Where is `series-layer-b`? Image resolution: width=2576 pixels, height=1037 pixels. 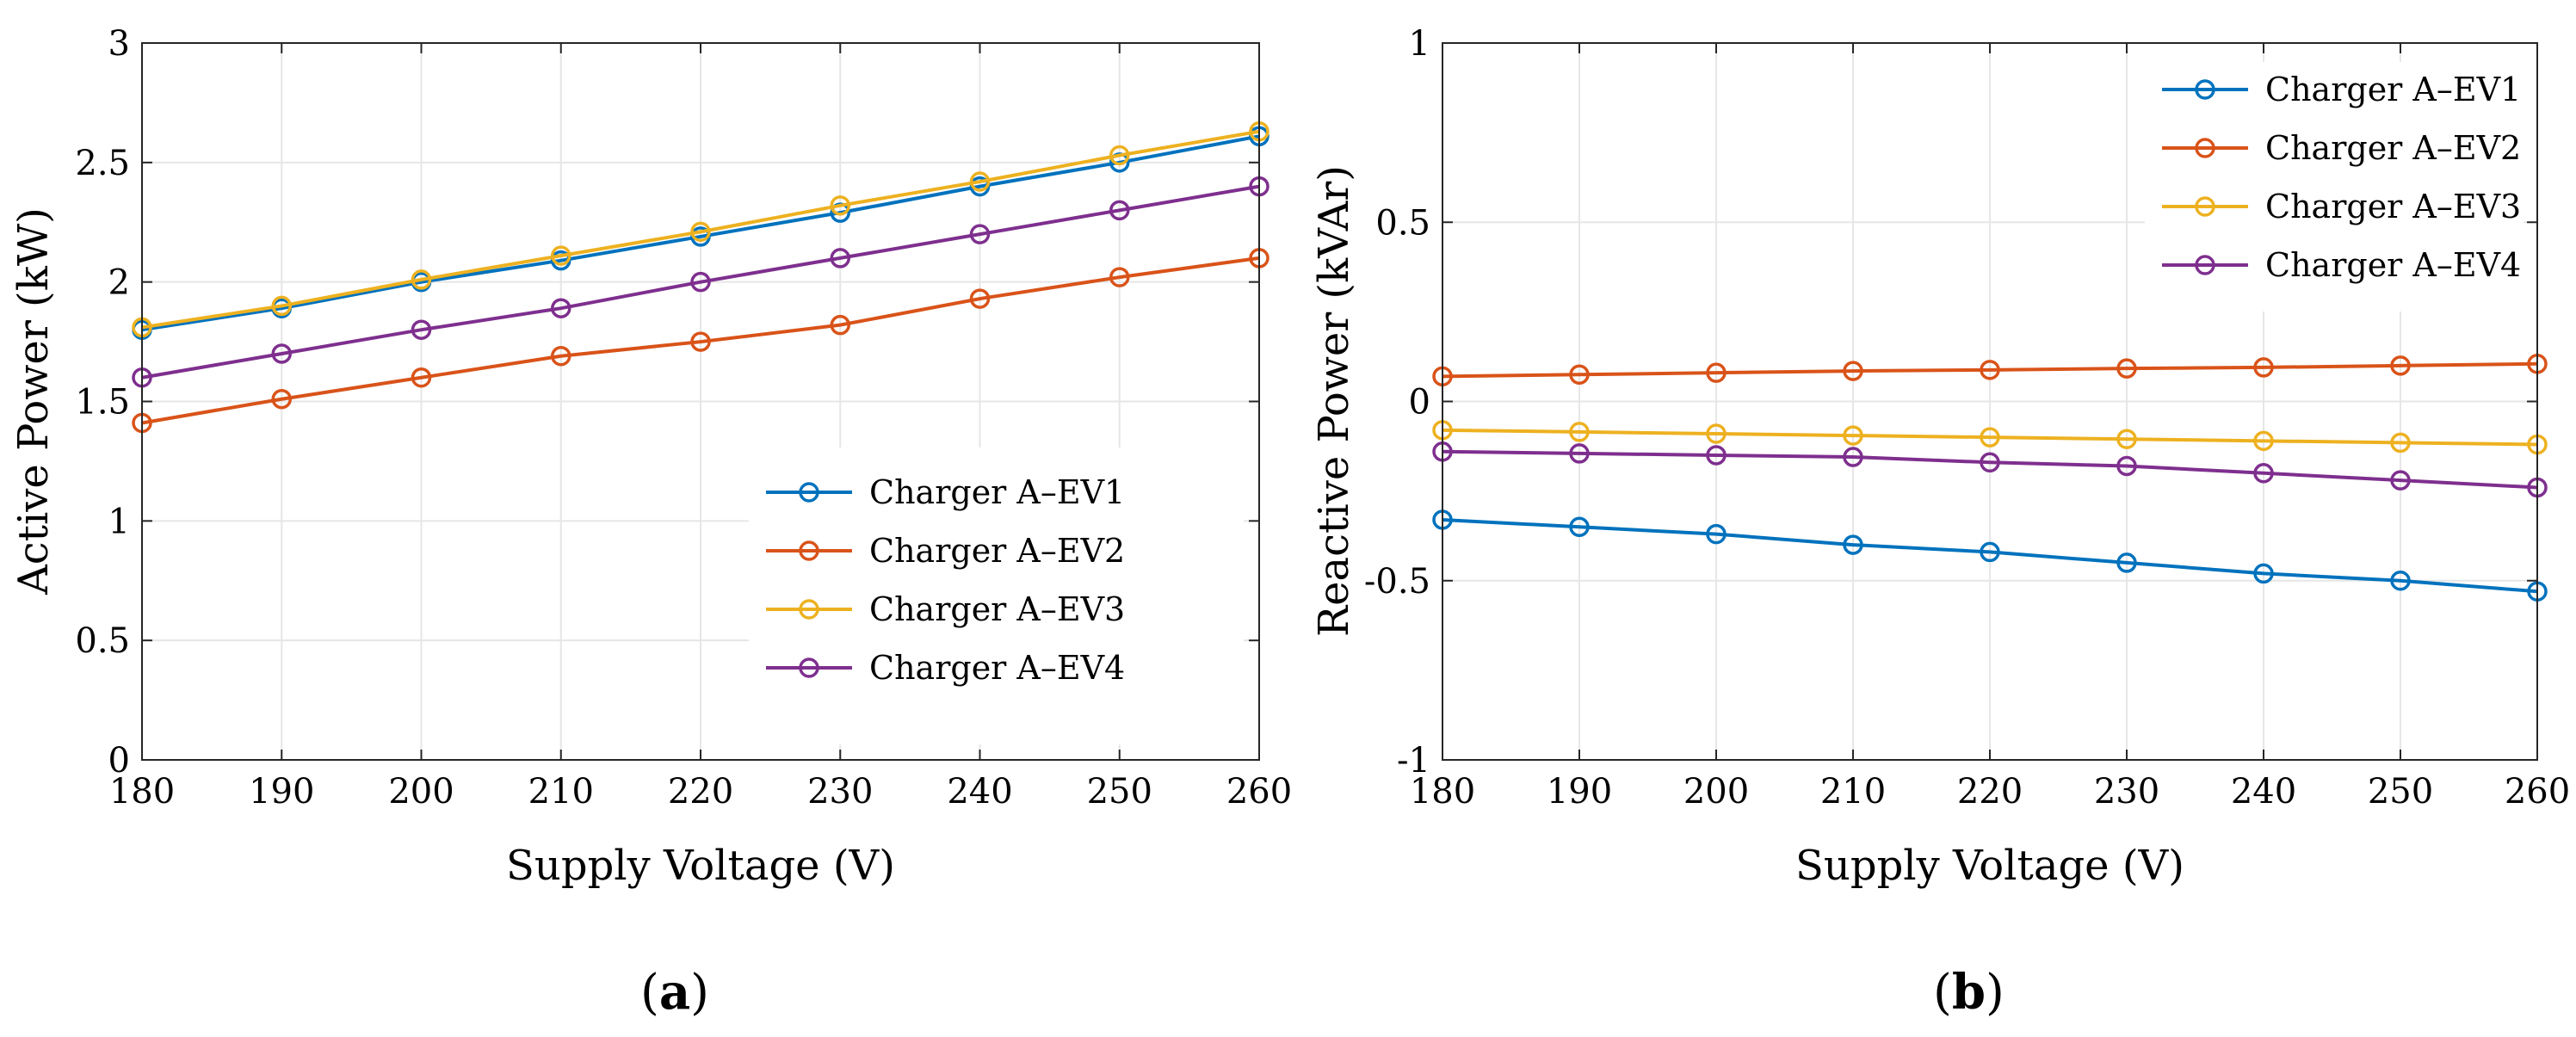
series-layer-b is located at coordinates (1990, 478).